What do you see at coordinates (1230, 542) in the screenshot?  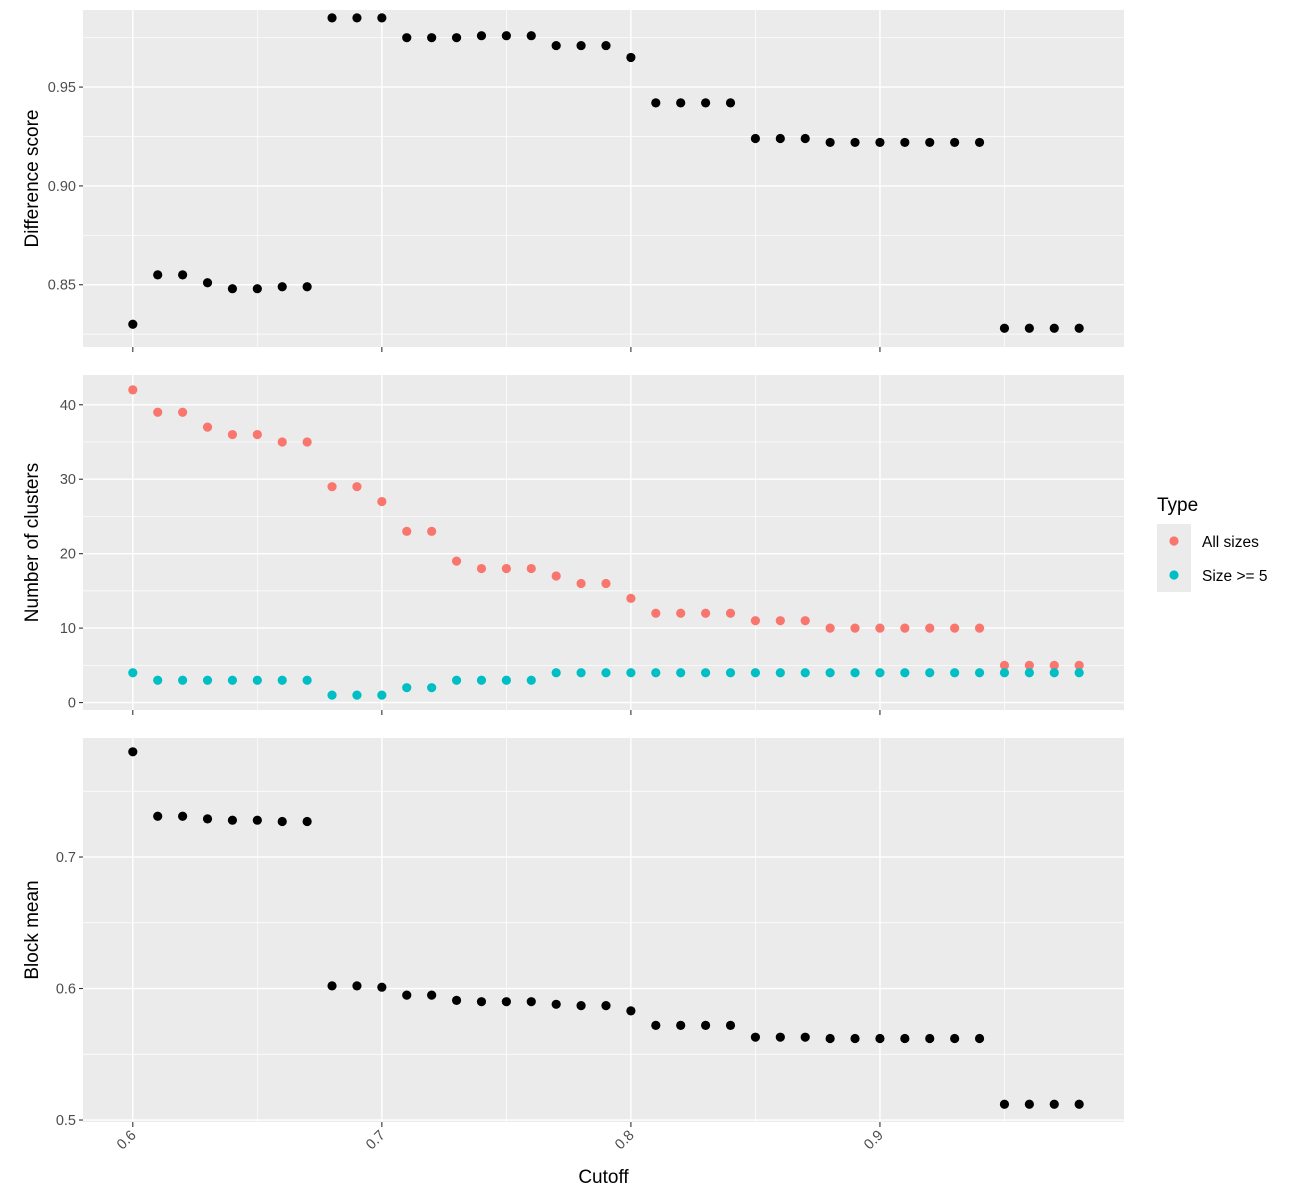 I see `legend-label: All sizes` at bounding box center [1230, 542].